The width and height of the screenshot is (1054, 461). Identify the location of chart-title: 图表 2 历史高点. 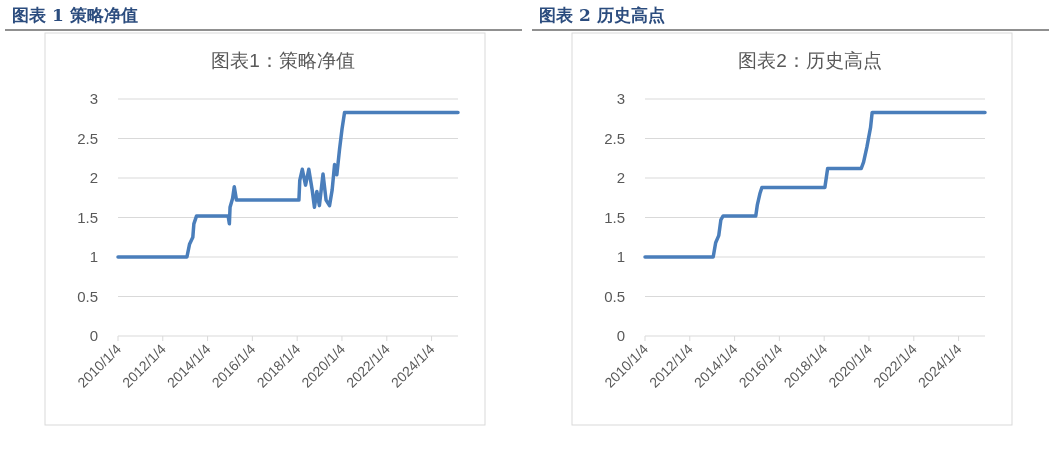
(602, 15).